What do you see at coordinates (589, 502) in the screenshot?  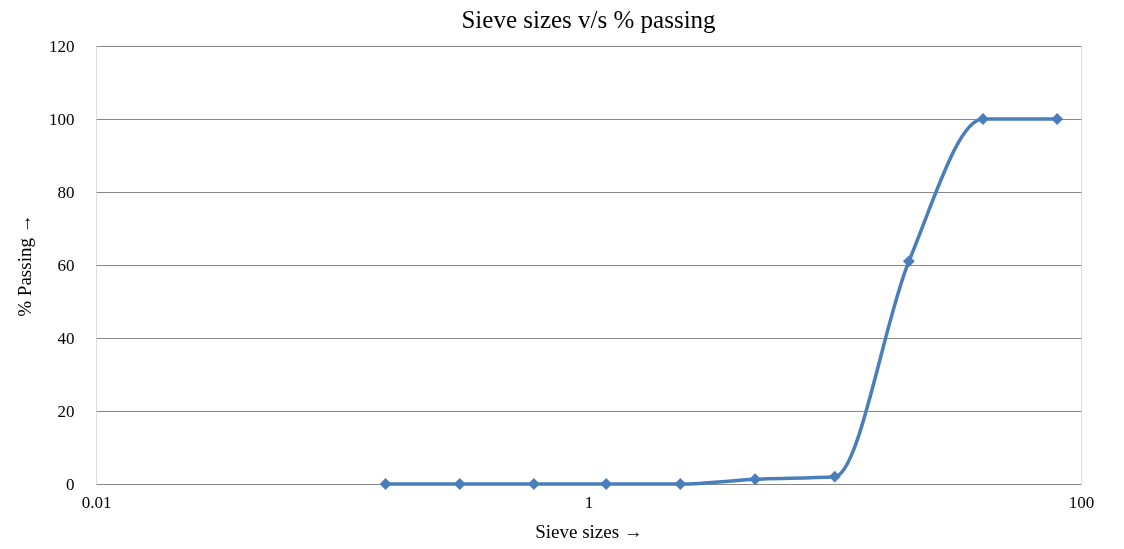 I see `x-tick-label: 1` at bounding box center [589, 502].